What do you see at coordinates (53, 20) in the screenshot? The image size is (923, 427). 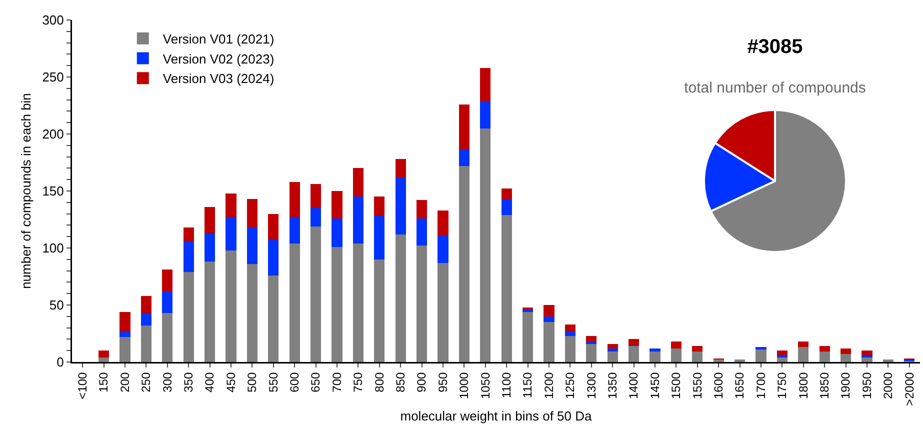 I see `y-tick-label: 300` at bounding box center [53, 20].